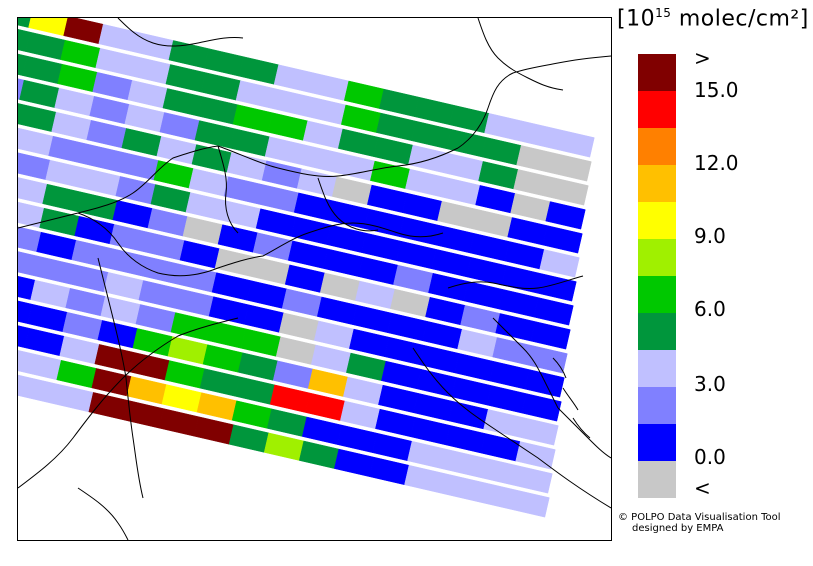  What do you see at coordinates (702, 58) in the screenshot?
I see `legend-label: >` at bounding box center [702, 58].